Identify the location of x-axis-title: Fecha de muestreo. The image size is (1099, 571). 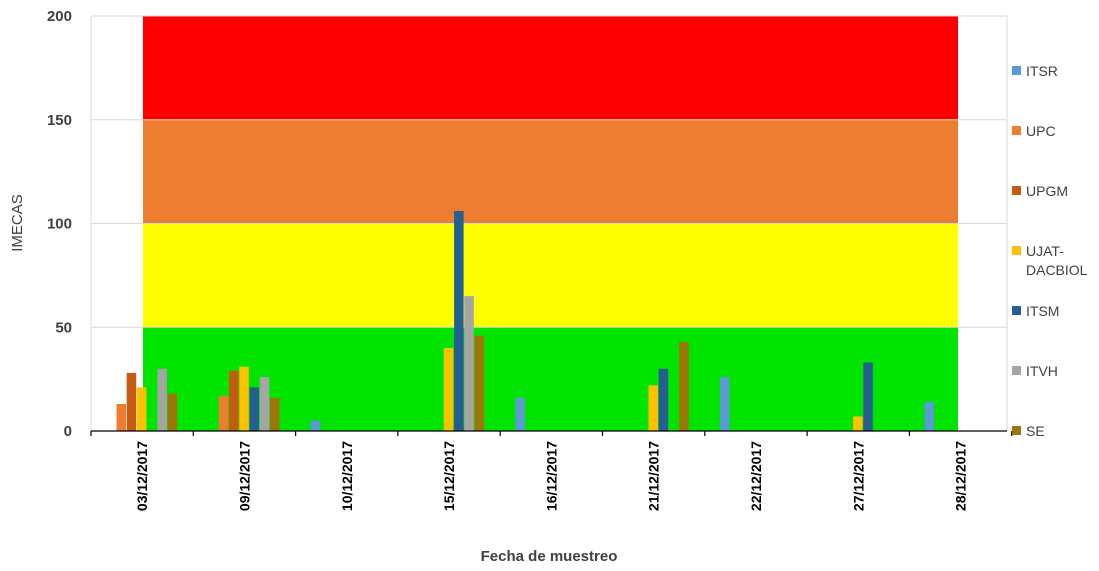
(549, 556).